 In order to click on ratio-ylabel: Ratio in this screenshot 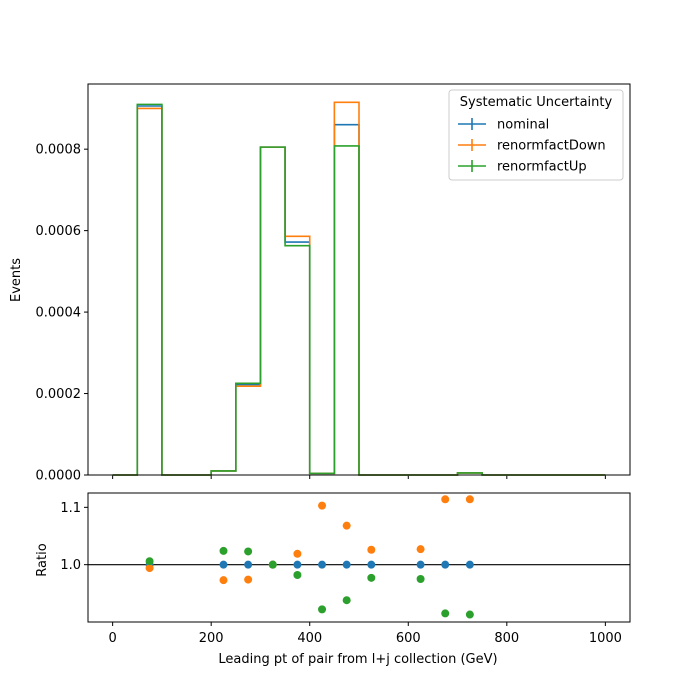, I will do `click(42, 559)`.